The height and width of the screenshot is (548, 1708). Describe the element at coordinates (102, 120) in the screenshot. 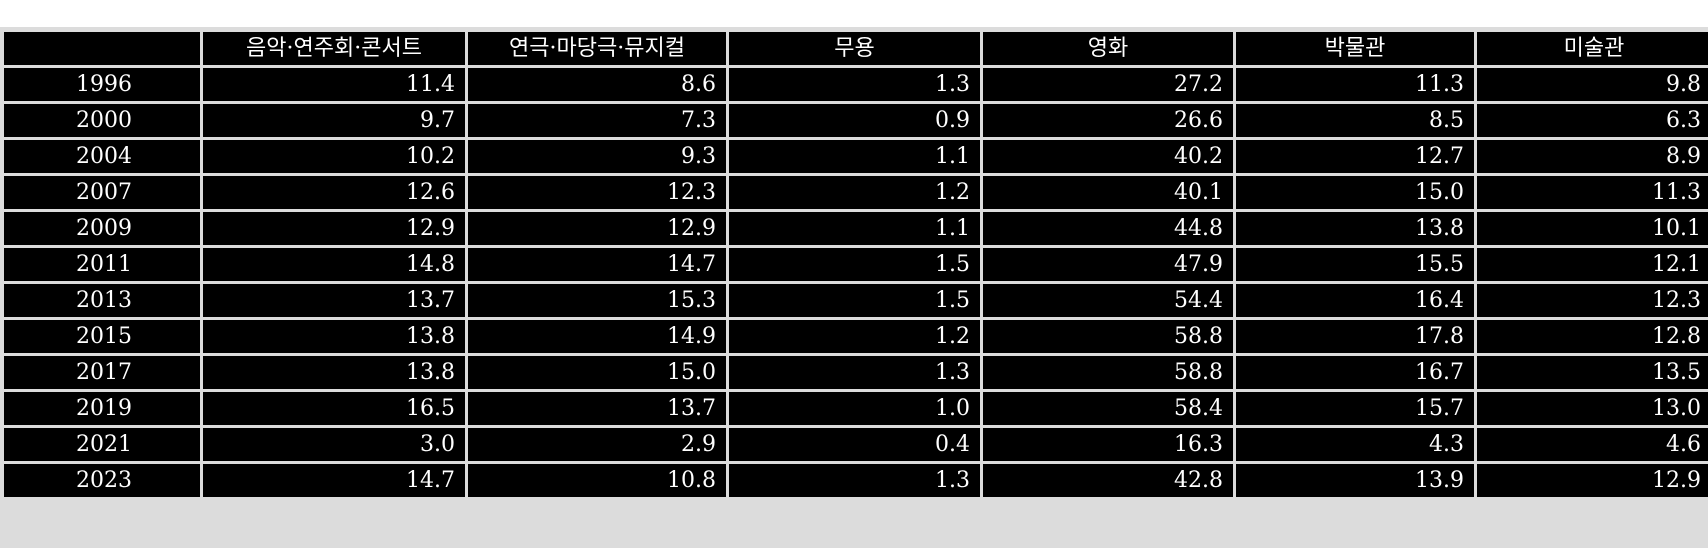

I see `row-header-year: 2000` at that location.